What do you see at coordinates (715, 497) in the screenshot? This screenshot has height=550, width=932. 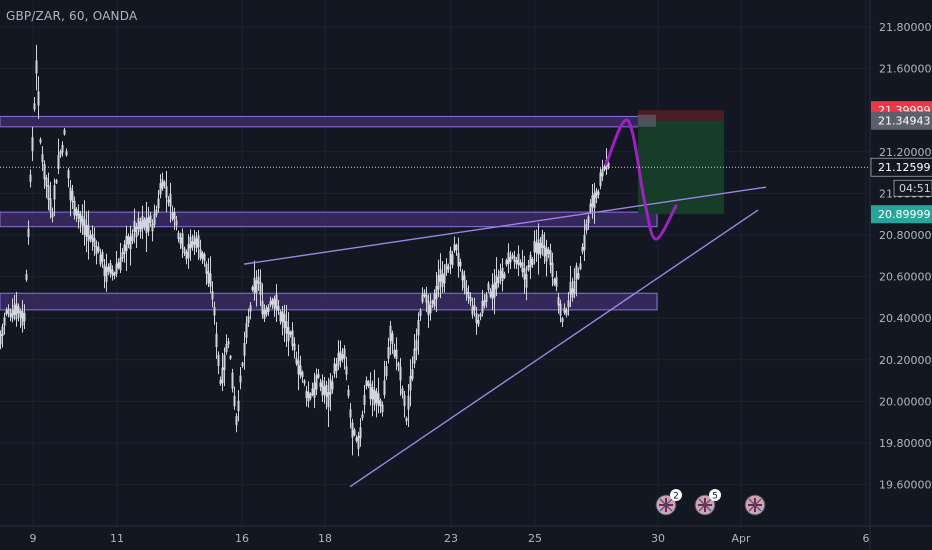 I see `event-count-text: 5` at bounding box center [715, 497].